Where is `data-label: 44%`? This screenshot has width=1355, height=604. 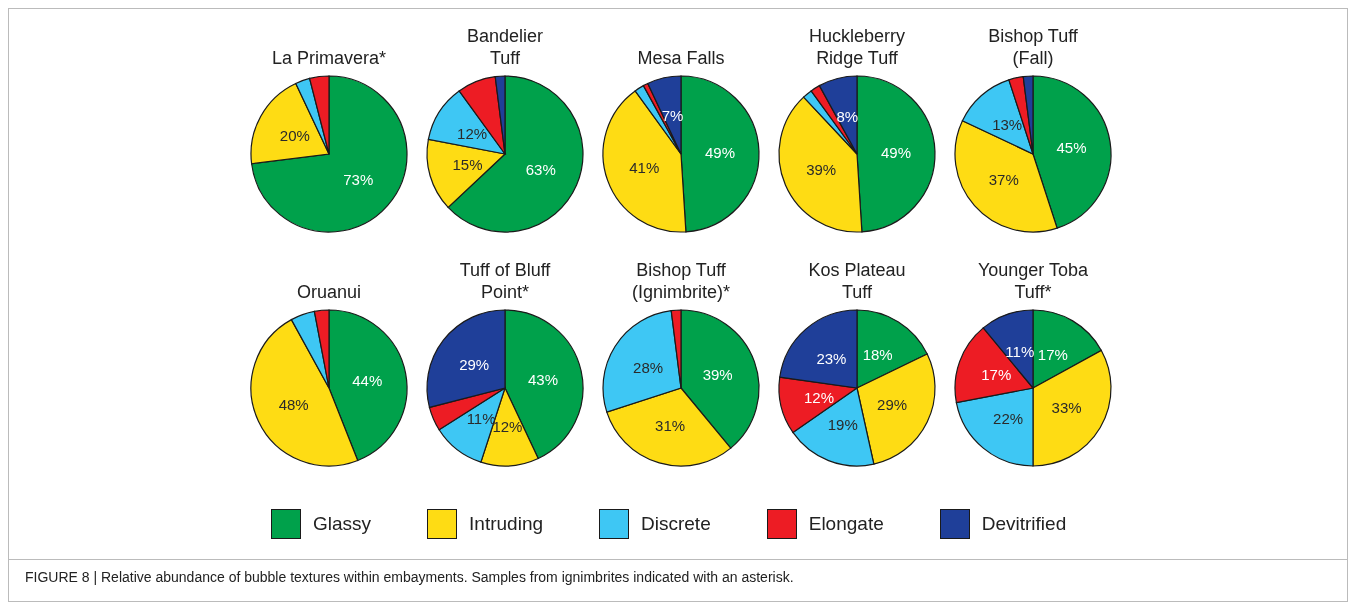
data-label: 44% is located at coordinates (367, 381).